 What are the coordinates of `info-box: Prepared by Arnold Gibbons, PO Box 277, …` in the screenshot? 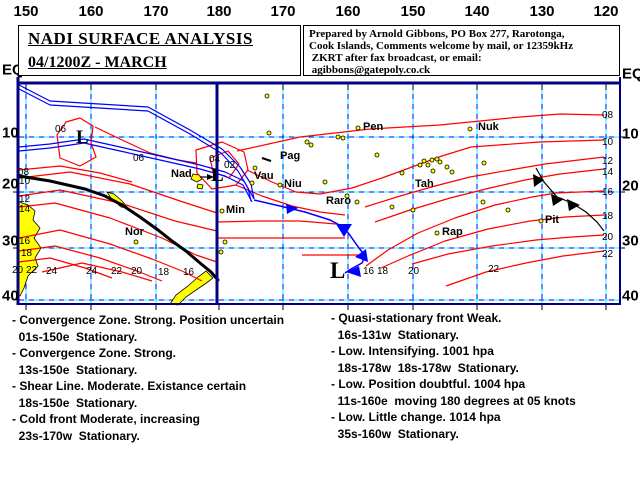 It's located at (461, 50).